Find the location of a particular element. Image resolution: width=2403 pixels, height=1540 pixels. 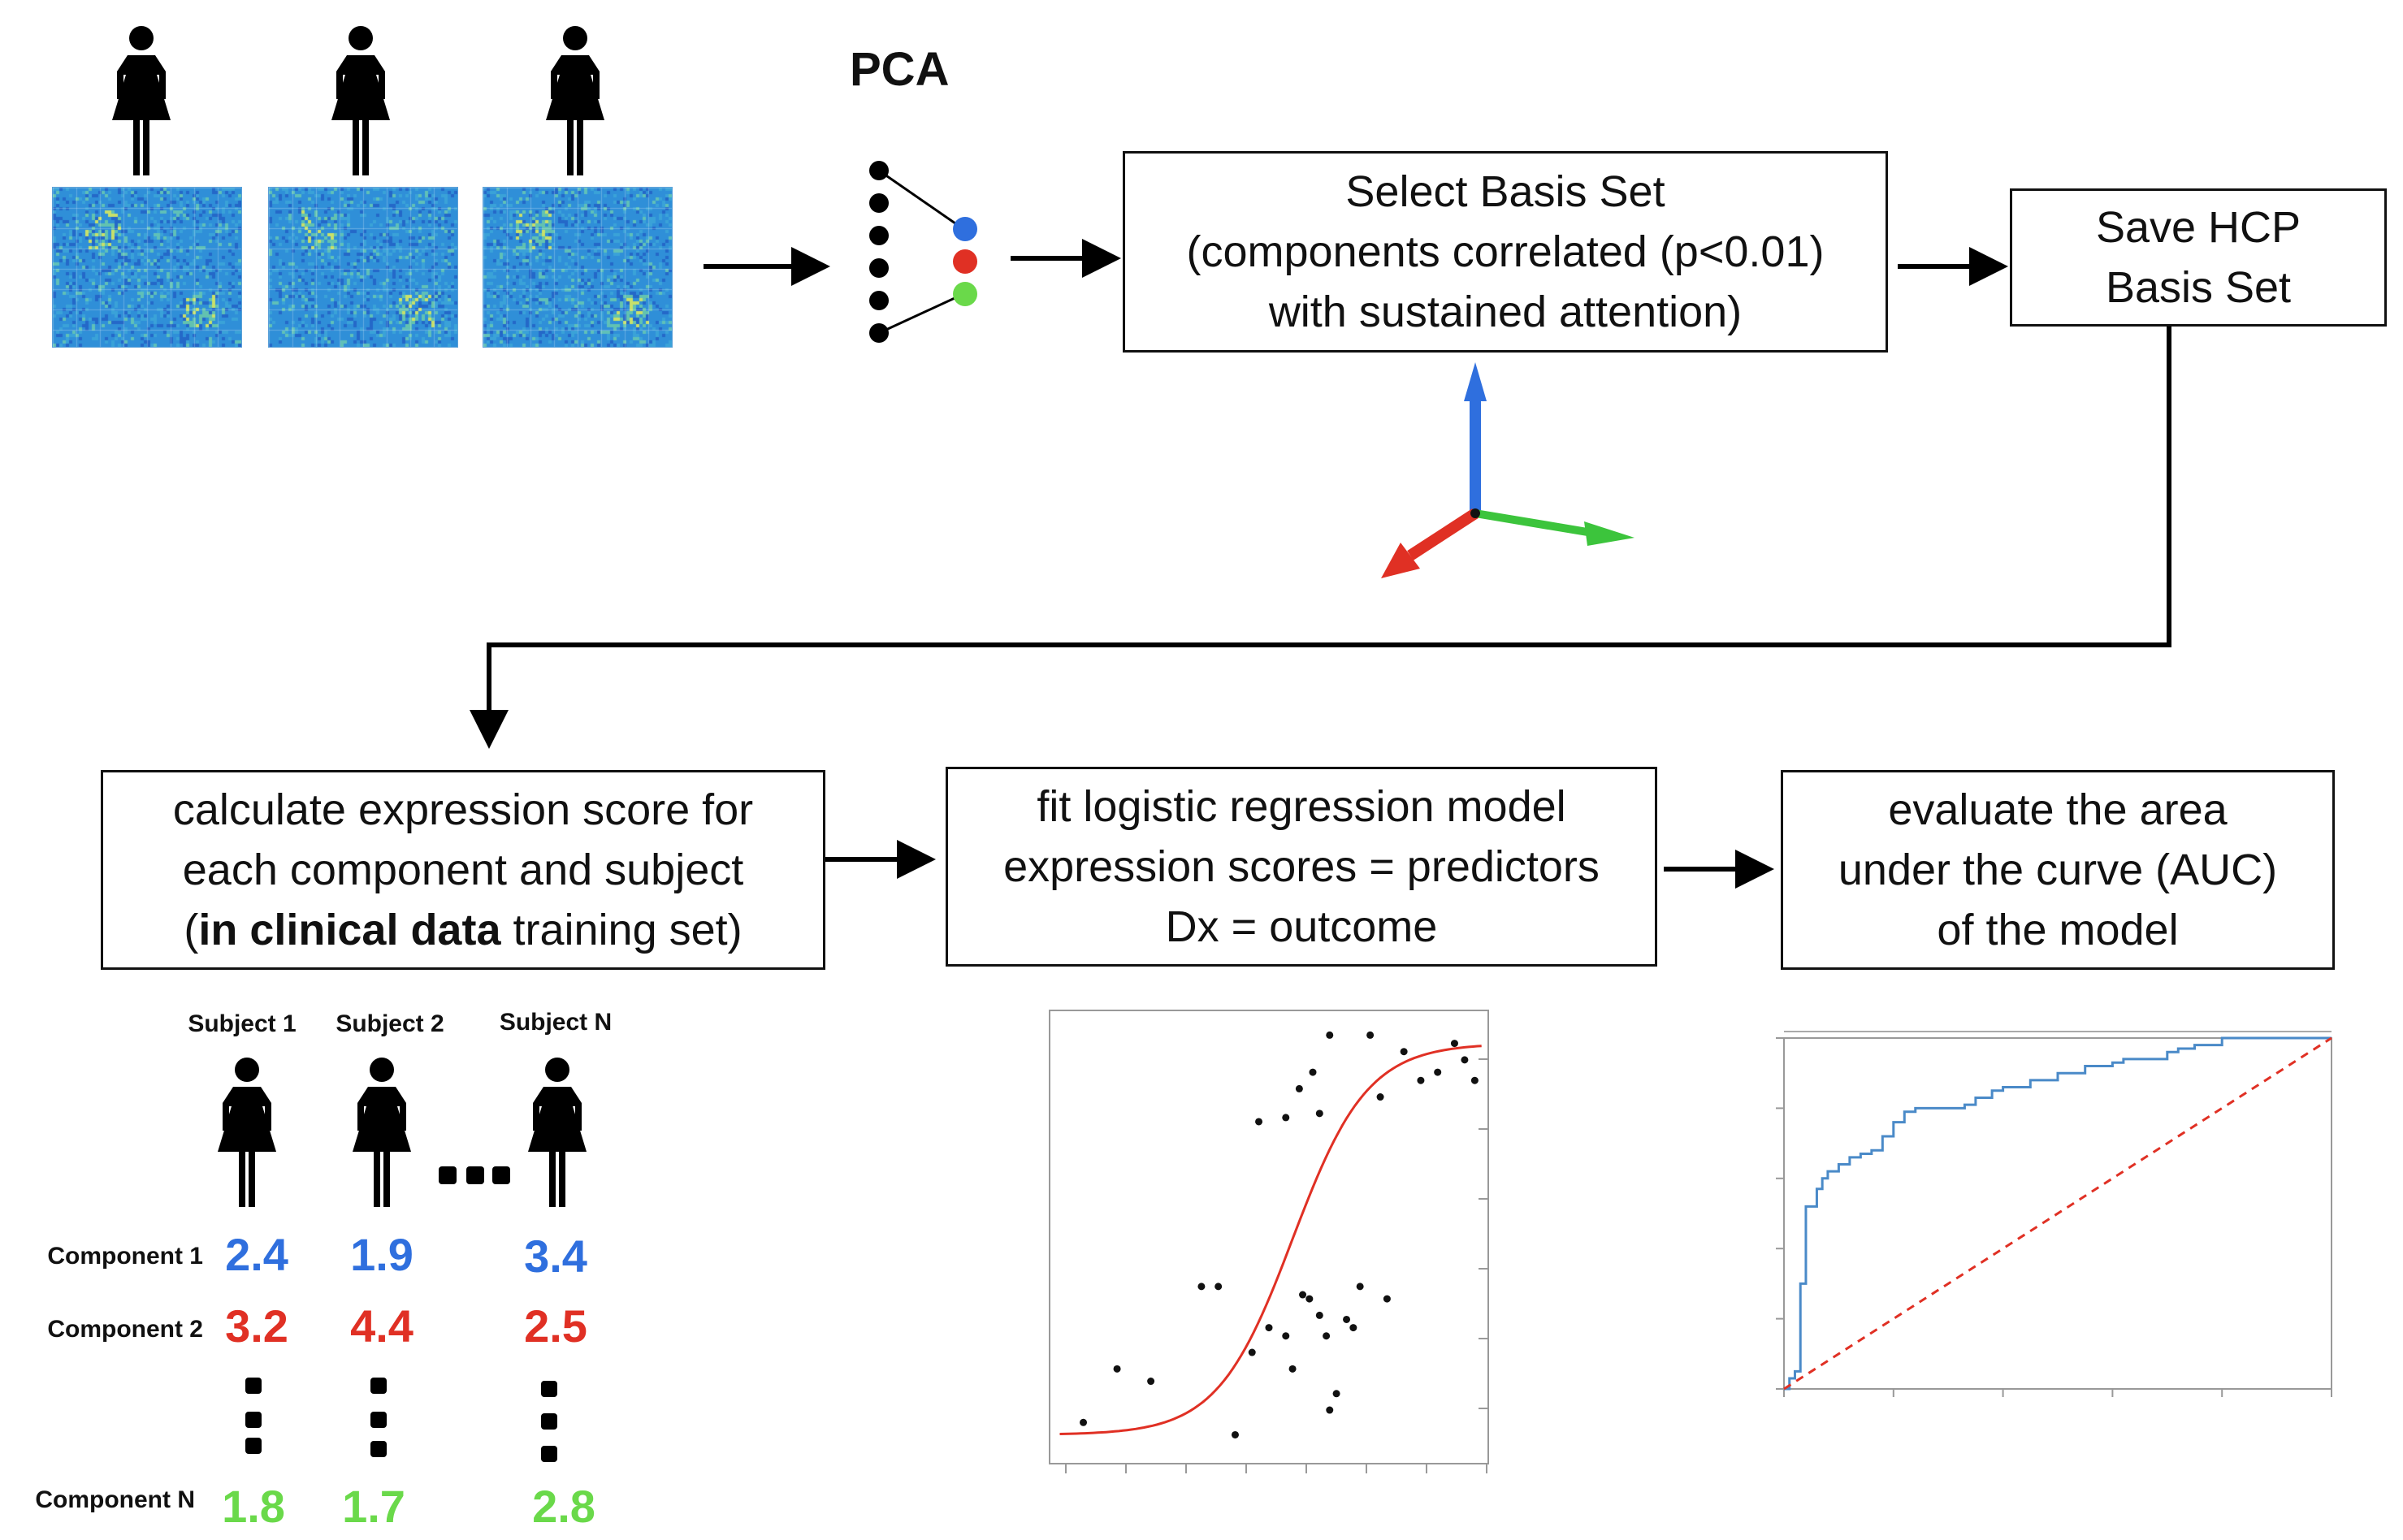

component-n-value: 2.8 is located at coordinates (563, 1506).